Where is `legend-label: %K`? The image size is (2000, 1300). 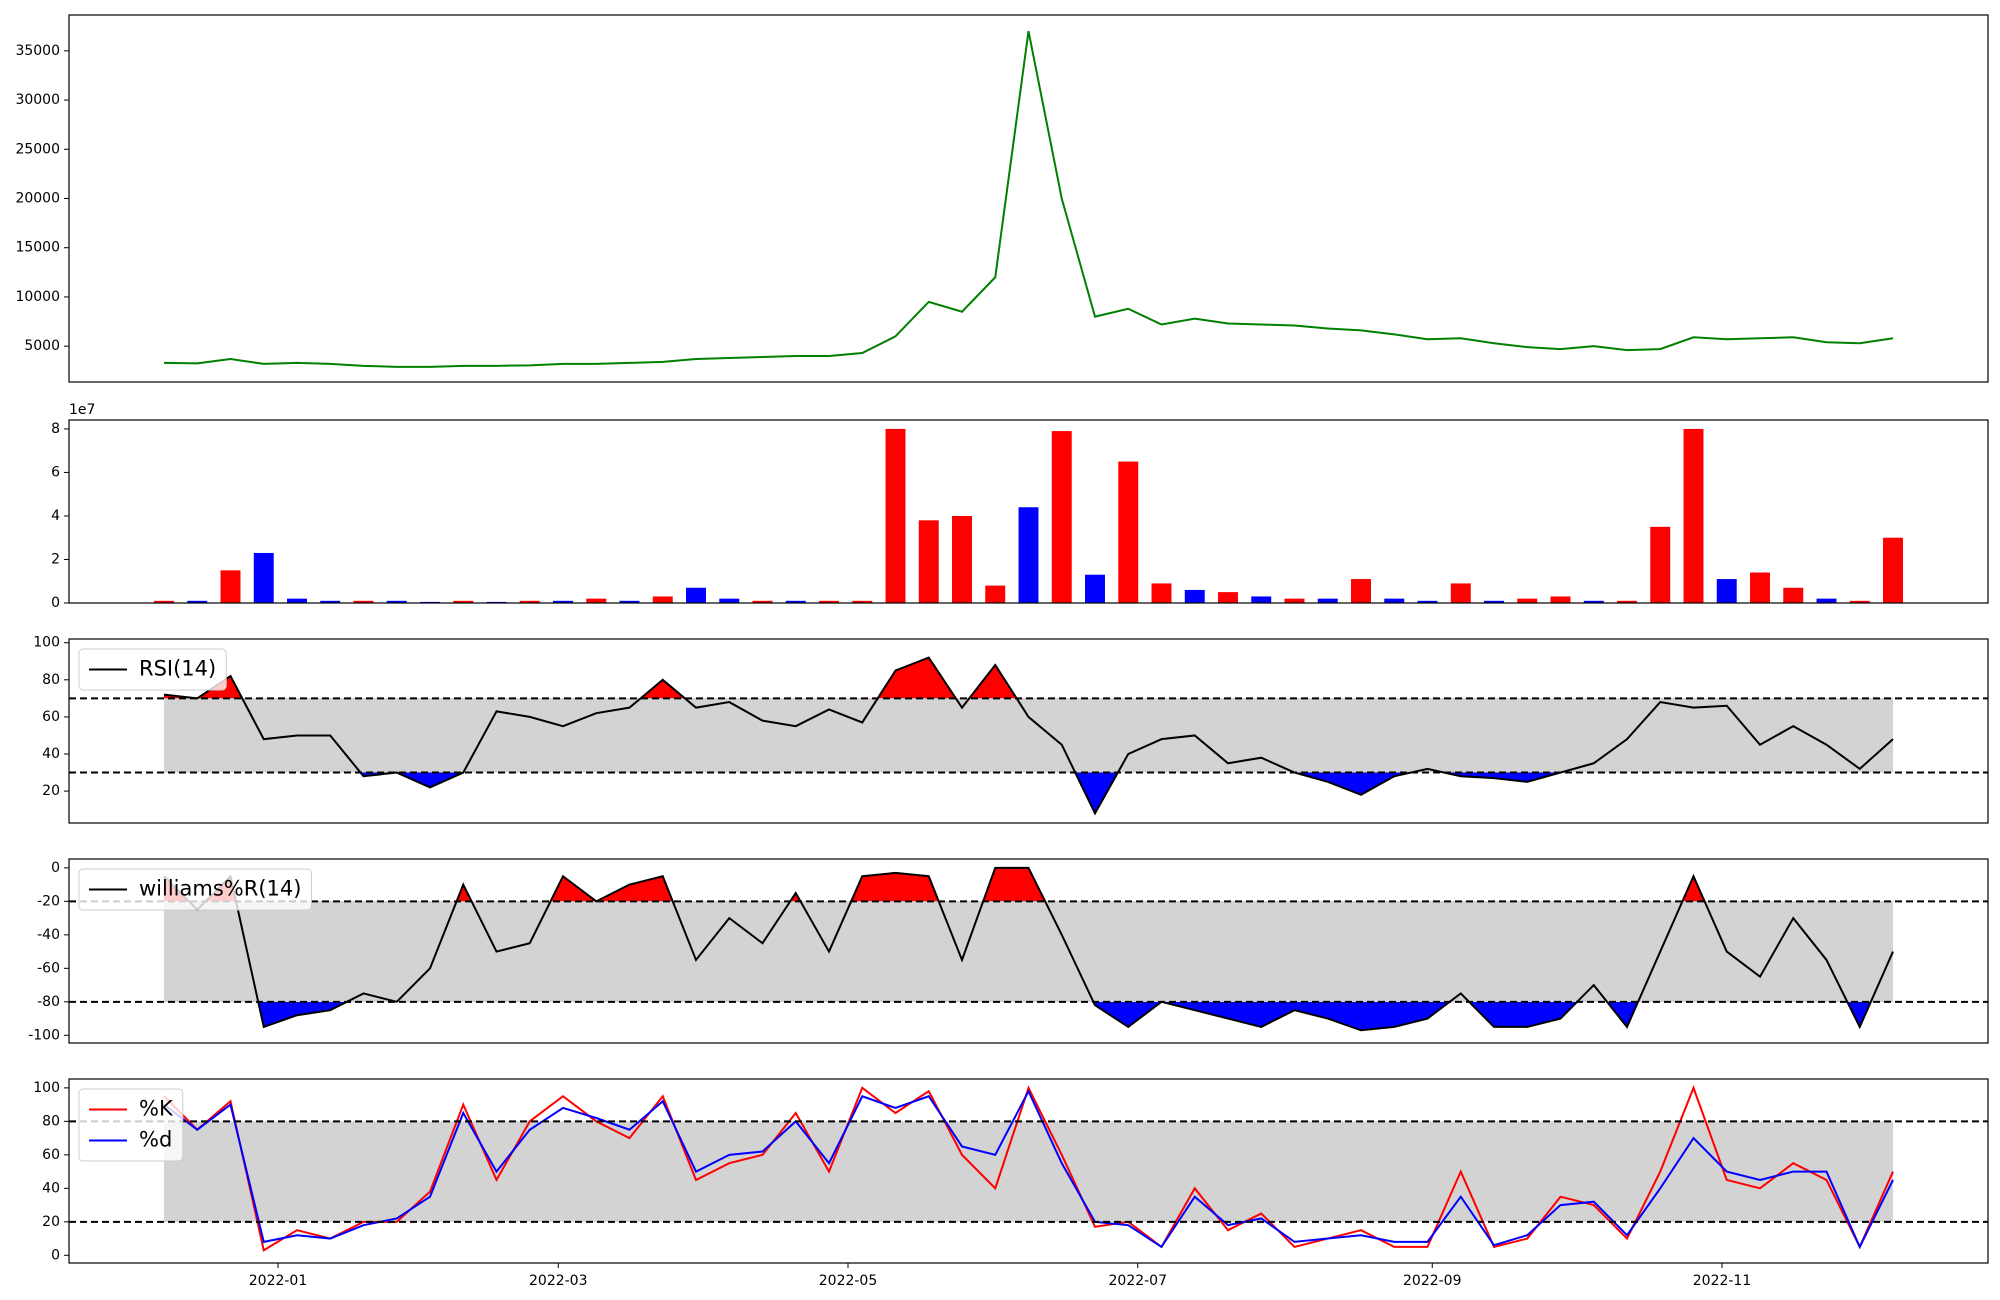
legend-label: %K is located at coordinates (156, 1109).